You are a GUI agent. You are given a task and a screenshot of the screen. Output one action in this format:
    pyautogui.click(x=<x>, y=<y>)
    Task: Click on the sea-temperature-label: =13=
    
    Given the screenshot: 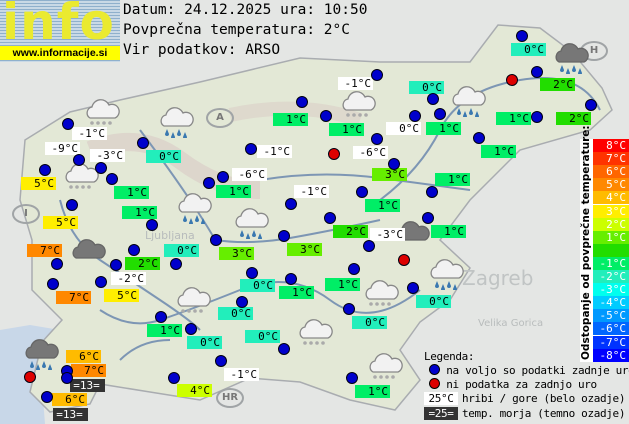 What is the action you would take?
    pyautogui.click(x=87, y=385)
    